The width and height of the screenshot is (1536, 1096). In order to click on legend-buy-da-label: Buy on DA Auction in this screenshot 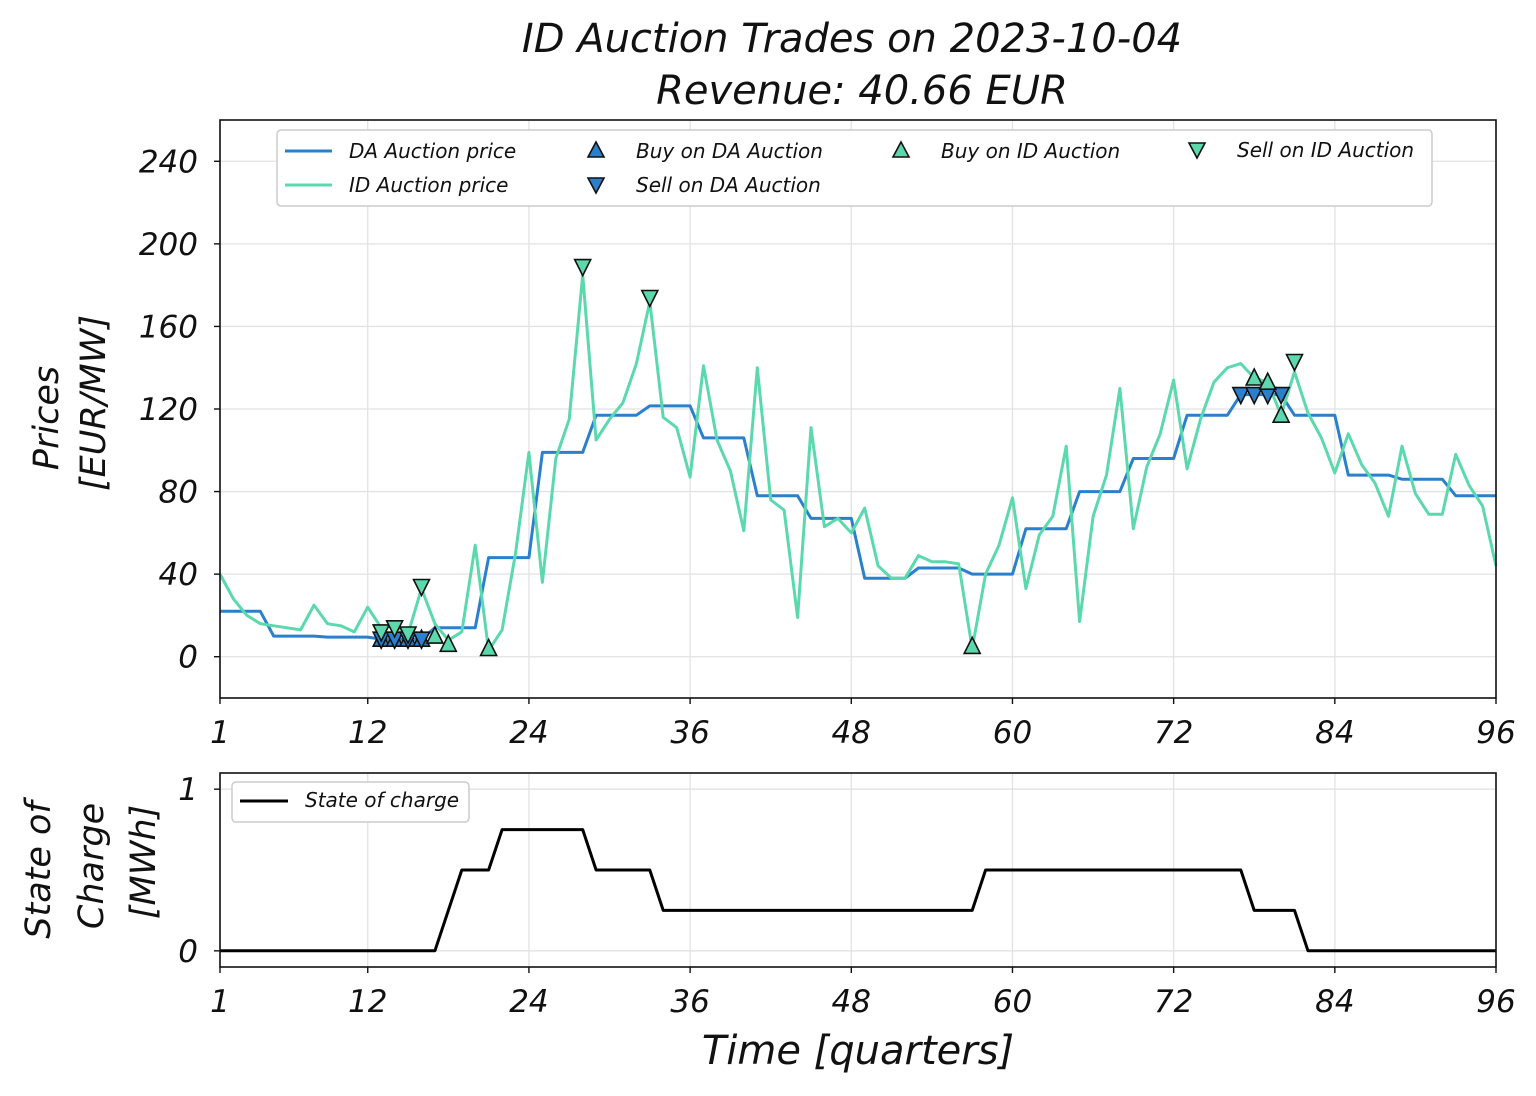, I will do `click(729, 151)`.